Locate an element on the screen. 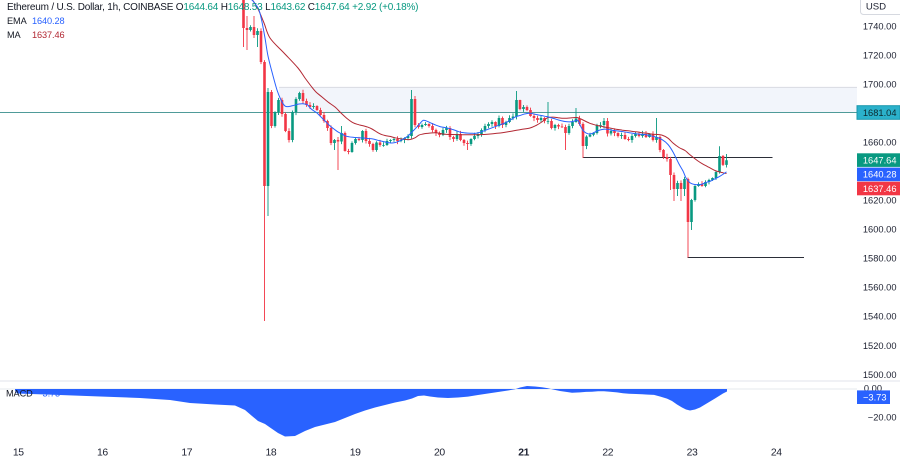 Image resolution: width=900 pixels, height=467 pixels. svg-text: 18 is located at coordinates (271, 452).